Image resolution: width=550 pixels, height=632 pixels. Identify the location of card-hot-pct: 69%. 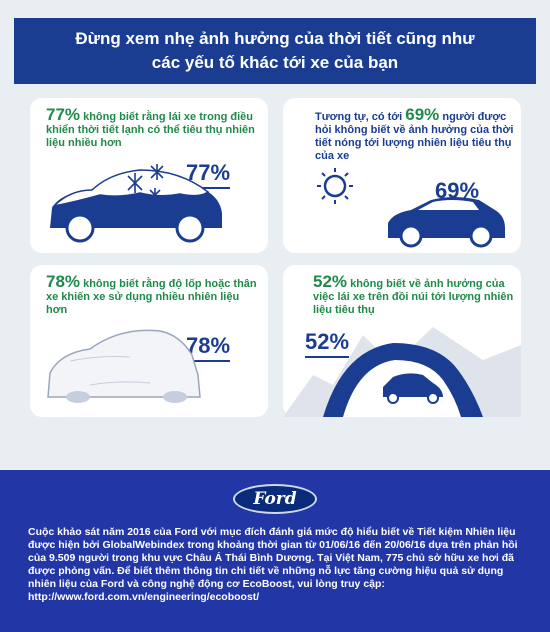
(422, 114).